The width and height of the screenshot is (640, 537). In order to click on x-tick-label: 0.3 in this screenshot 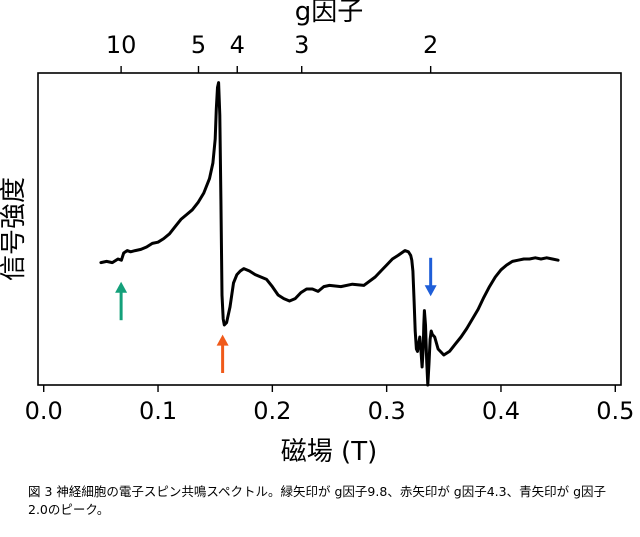, I will do `click(387, 411)`.